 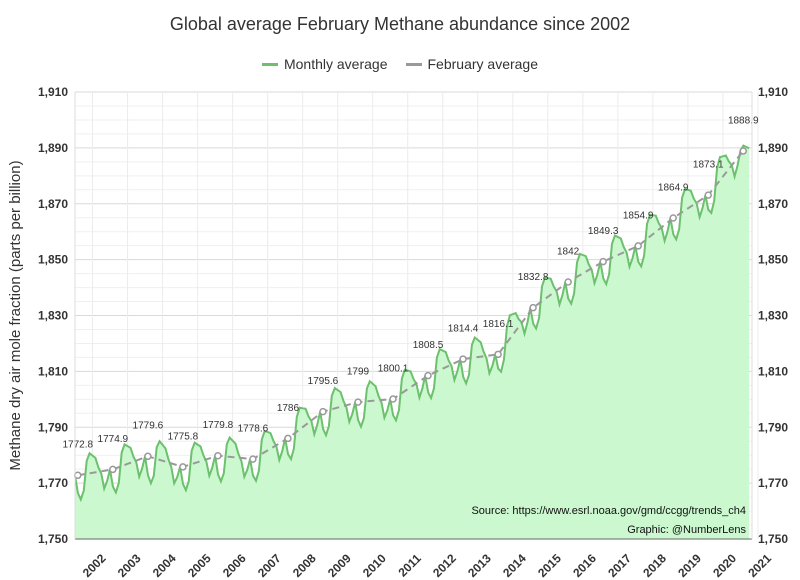 What do you see at coordinates (94, 565) in the screenshot?
I see `x-tick-label: 2002` at bounding box center [94, 565].